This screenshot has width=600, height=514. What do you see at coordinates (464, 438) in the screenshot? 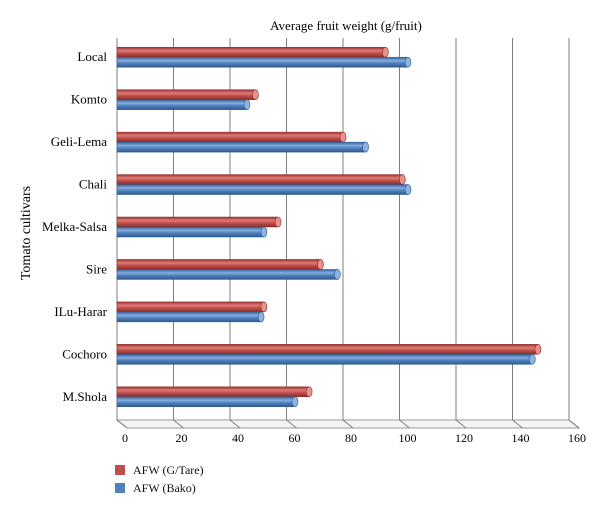
I see `x-tick-label: 120` at bounding box center [464, 438].